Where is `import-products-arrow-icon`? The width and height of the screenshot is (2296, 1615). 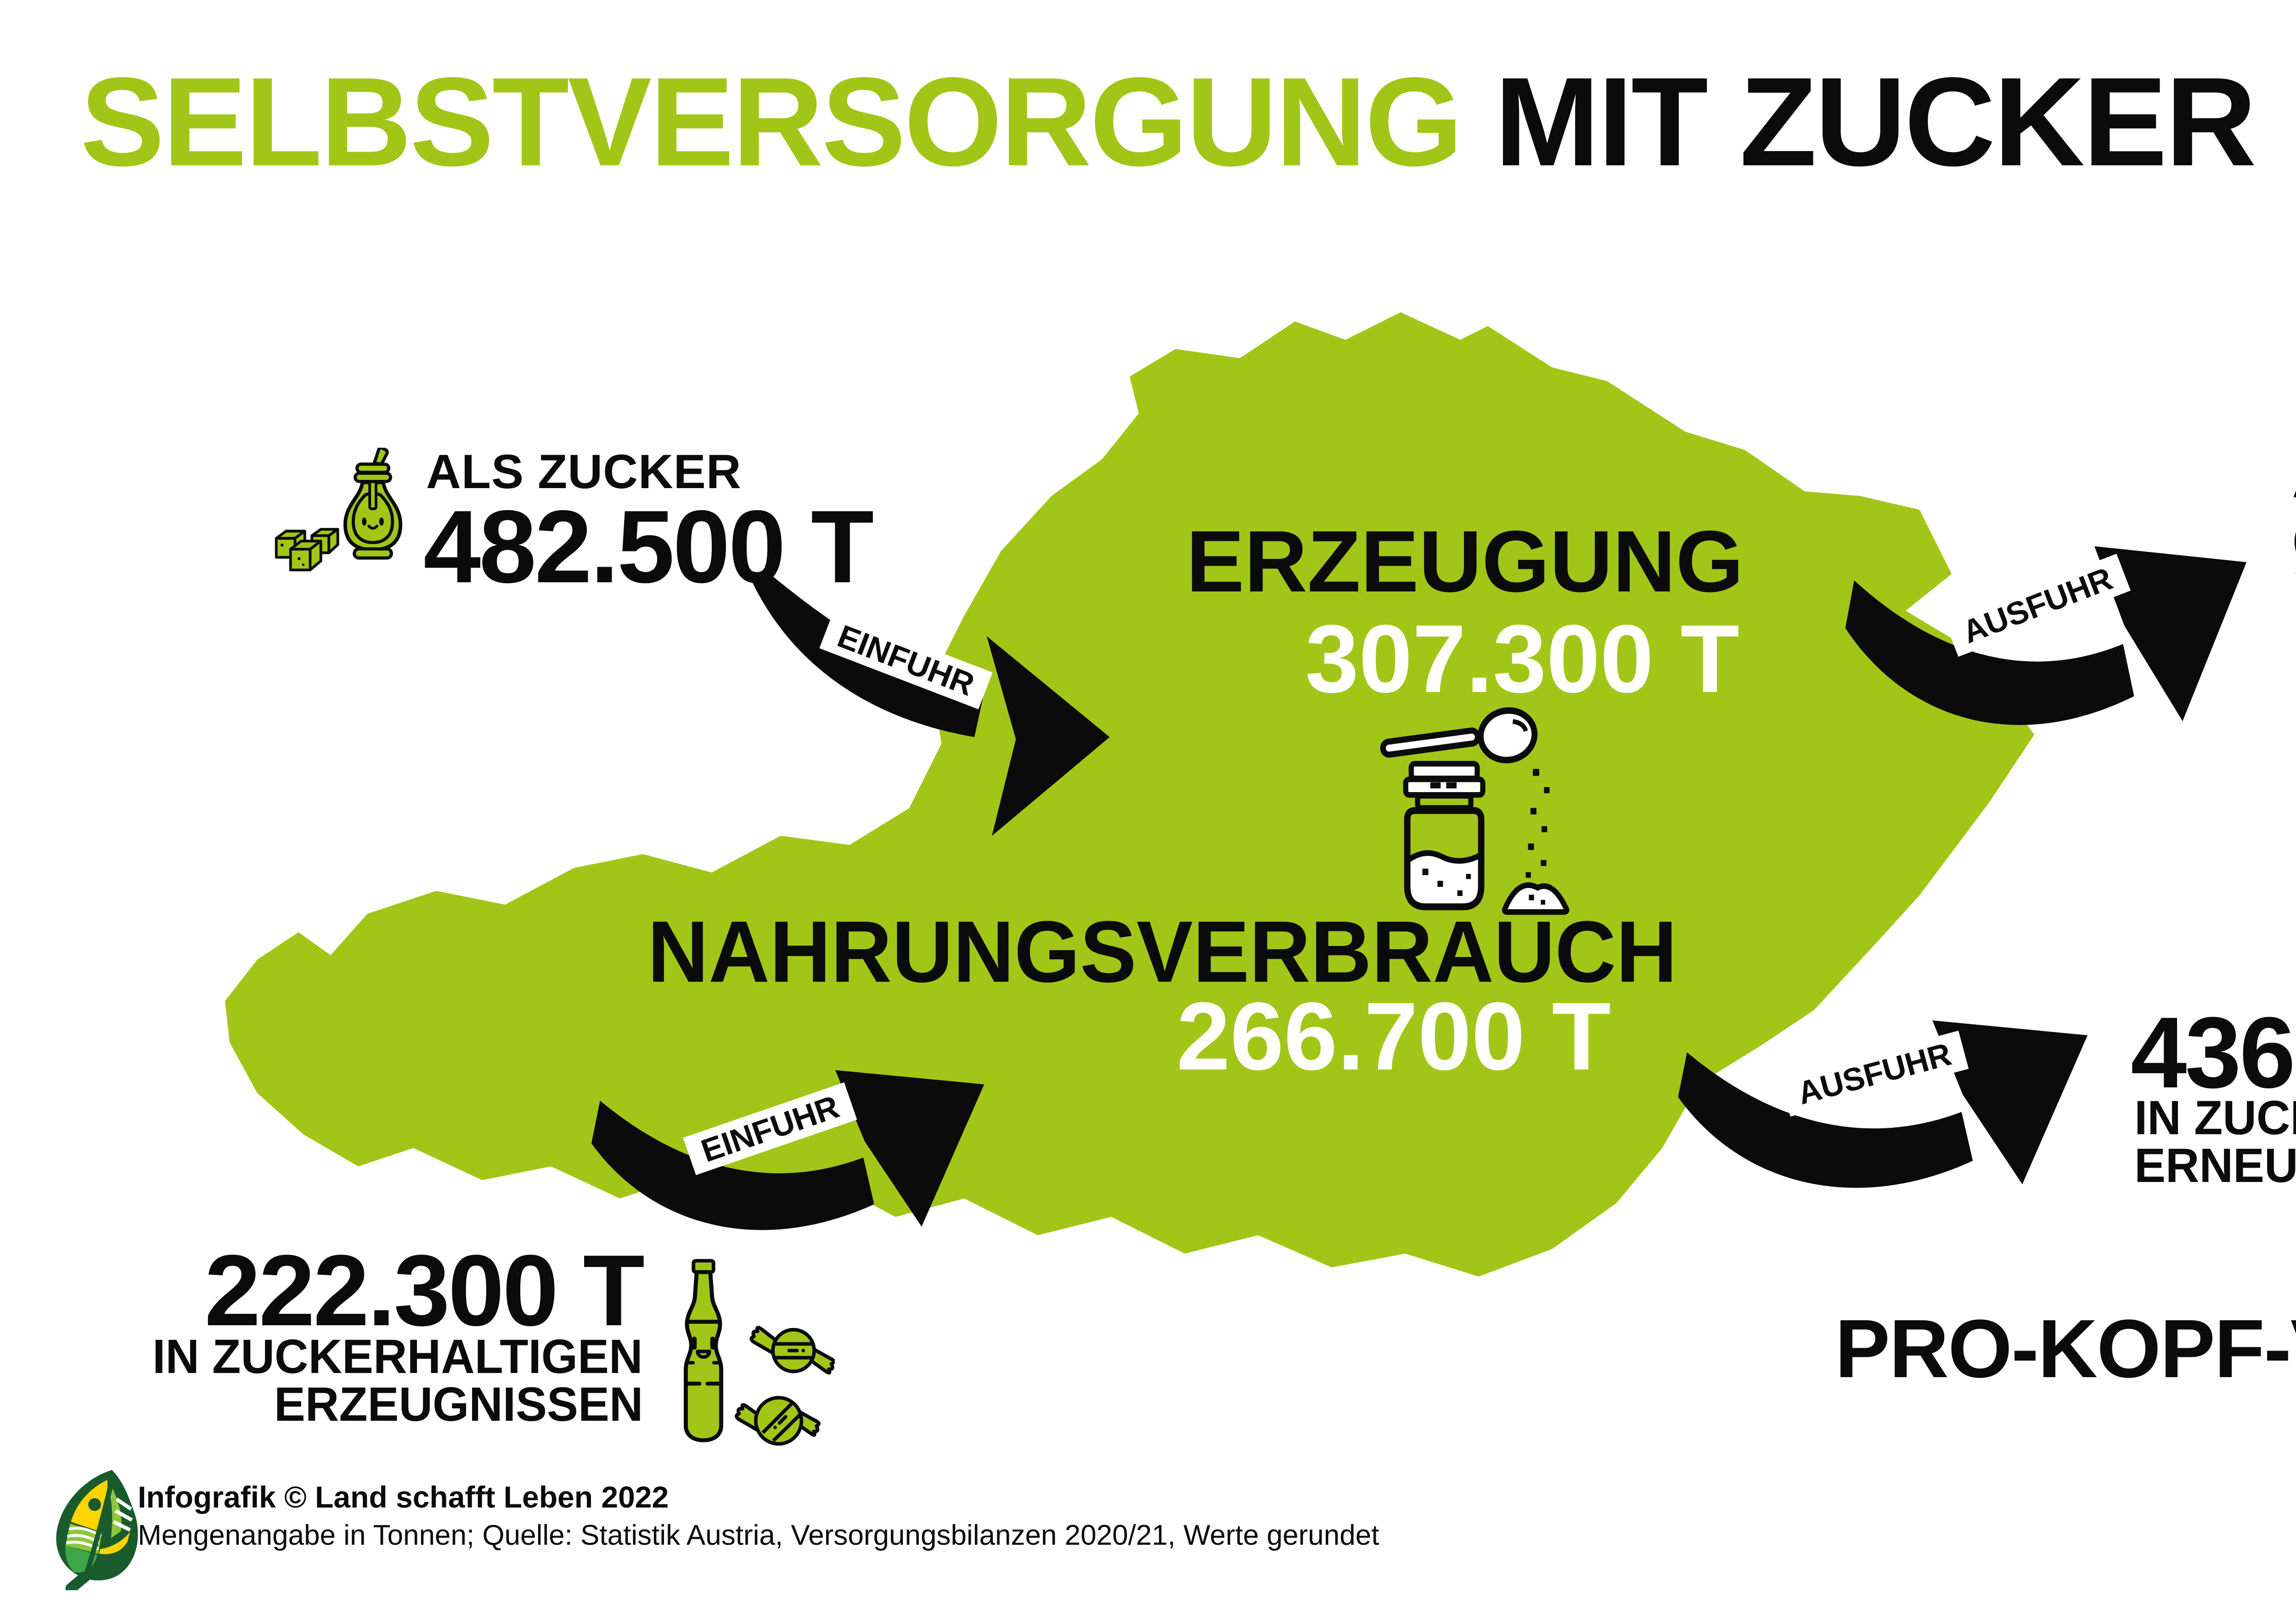 import-products-arrow-icon is located at coordinates (788, 1150).